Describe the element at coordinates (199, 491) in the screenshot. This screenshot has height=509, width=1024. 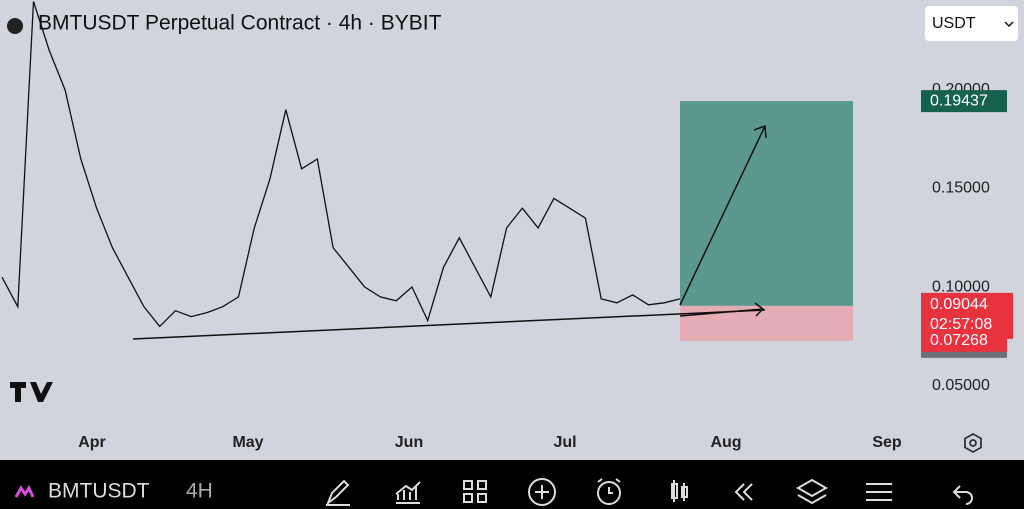
I see `toolbar-interval: 4H` at that location.